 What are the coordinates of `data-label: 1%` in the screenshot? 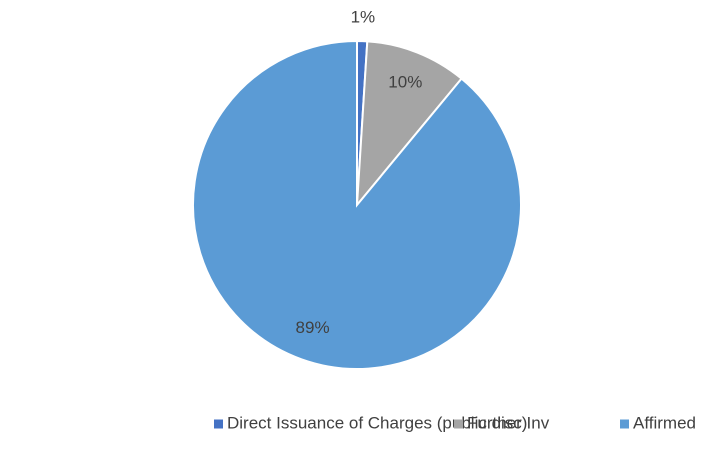 It's located at (363, 17).